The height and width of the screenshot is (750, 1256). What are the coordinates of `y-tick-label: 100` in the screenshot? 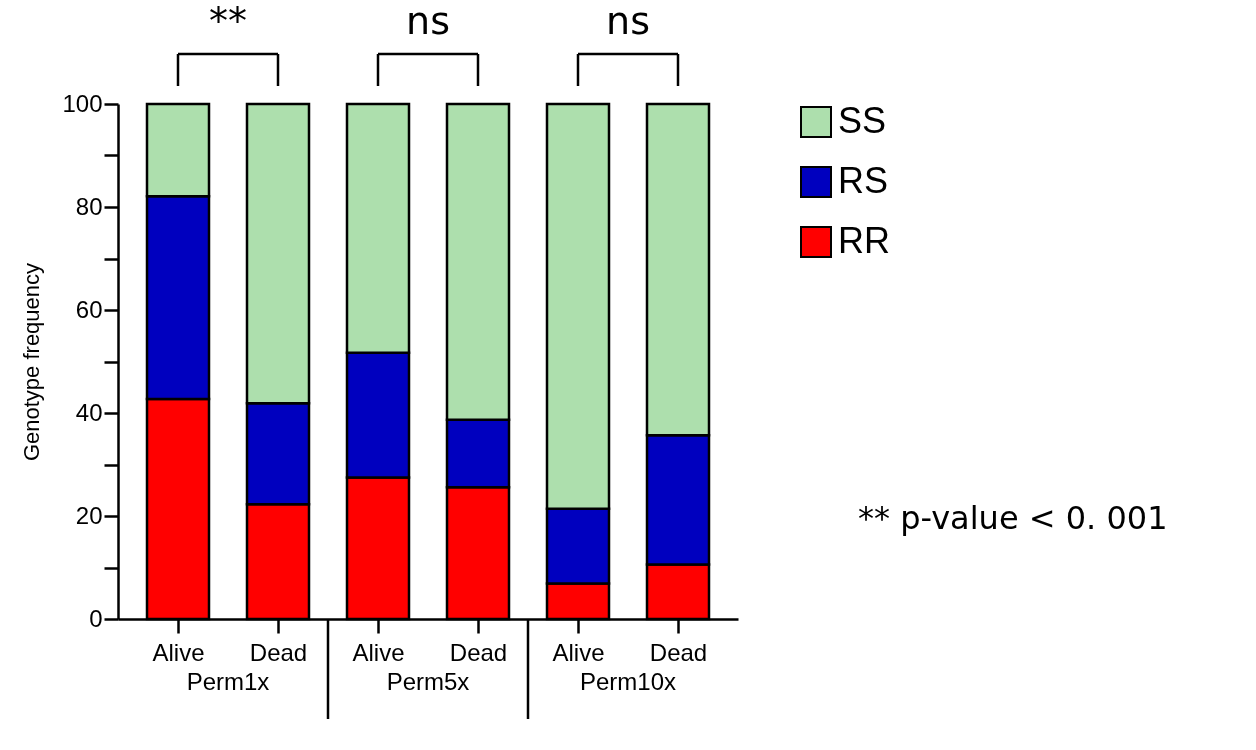 It's located at (82, 103).